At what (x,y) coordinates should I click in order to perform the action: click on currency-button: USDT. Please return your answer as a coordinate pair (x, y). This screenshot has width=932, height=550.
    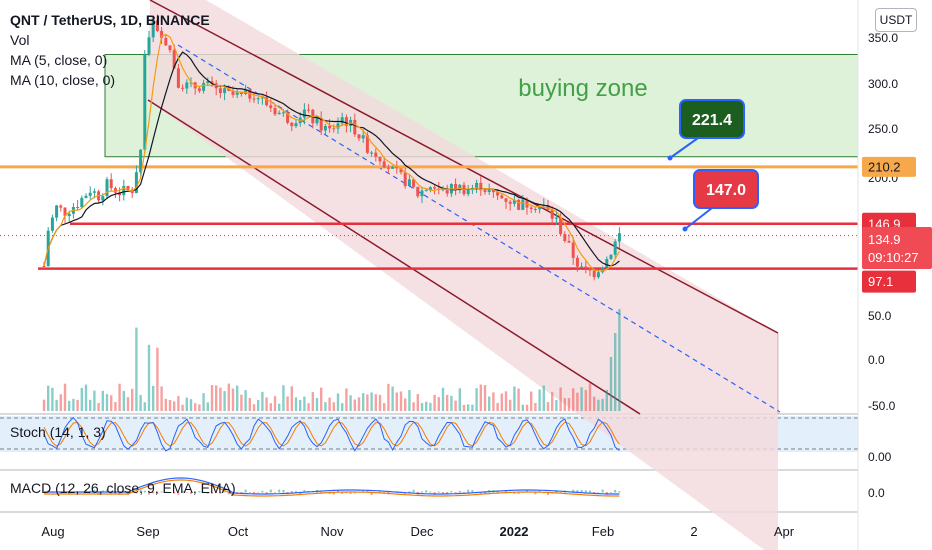
    Looking at the image, I should click on (896, 20).